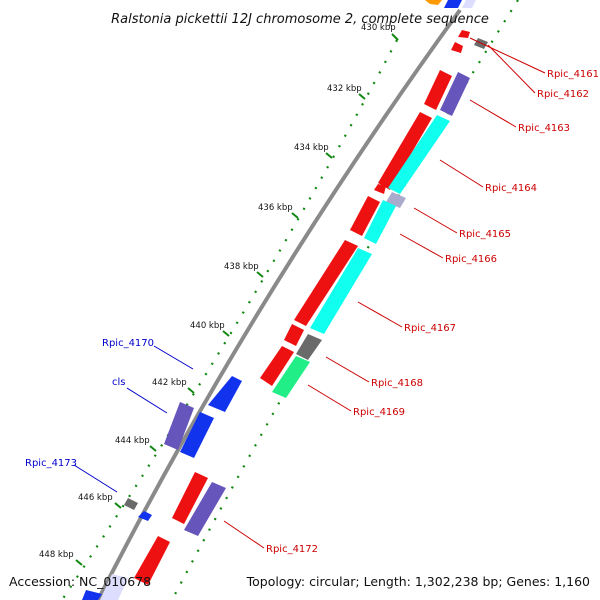 This screenshot has width=600, height=600. What do you see at coordinates (438, 90) in the screenshot?
I see `gene-rpic-4163-red` at bounding box center [438, 90].